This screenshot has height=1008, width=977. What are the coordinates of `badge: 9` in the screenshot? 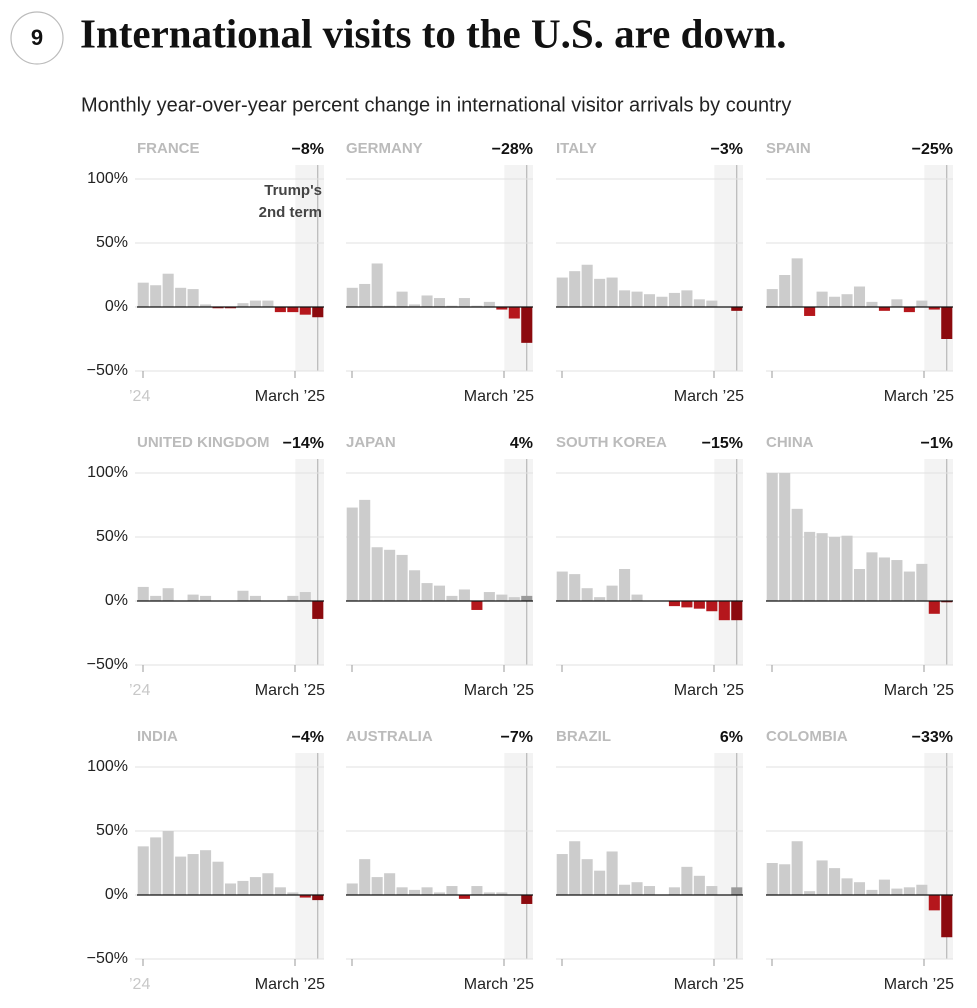 It's located at (37, 37).